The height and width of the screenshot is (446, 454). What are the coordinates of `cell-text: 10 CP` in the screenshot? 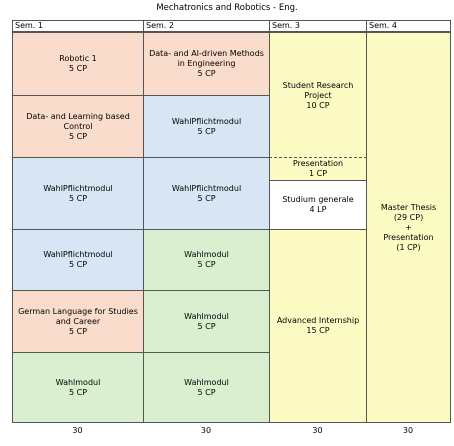 It's located at (318, 105).